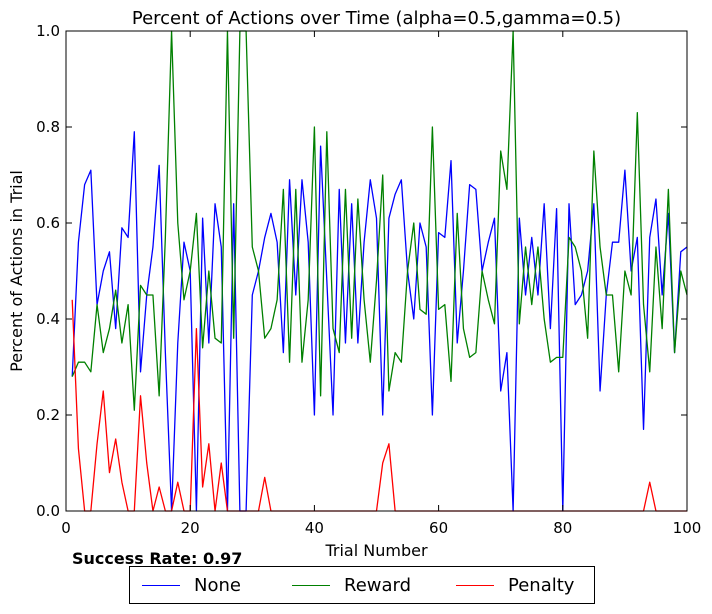  I want to click on y-tick-label: 0.0, so click(48, 511).